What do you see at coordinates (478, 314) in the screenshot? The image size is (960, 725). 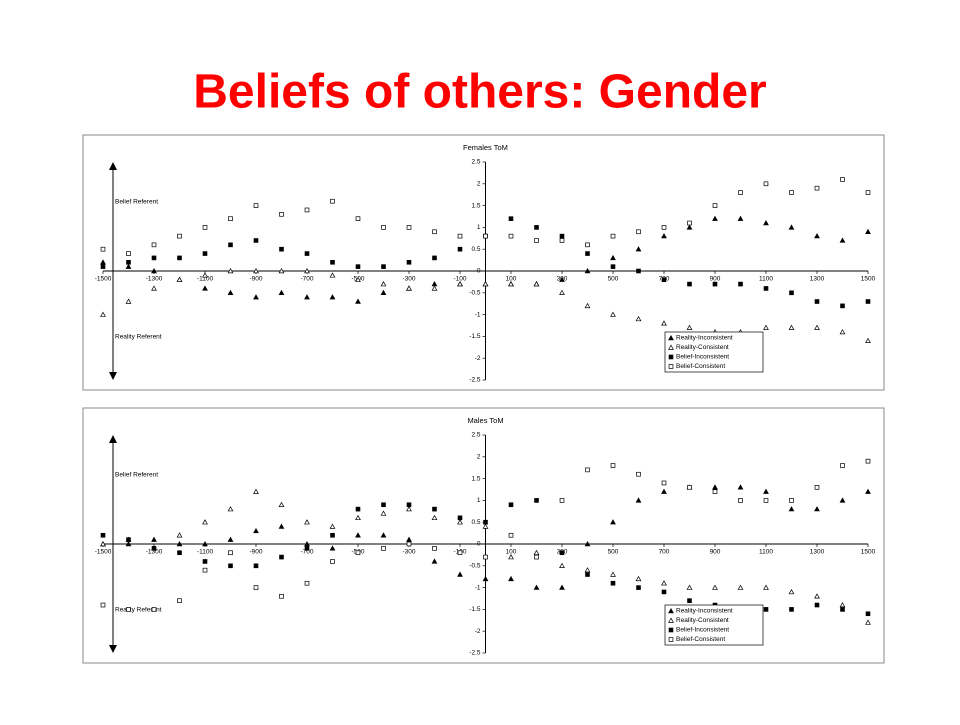 I see `y-tick-label: -1` at bounding box center [478, 314].